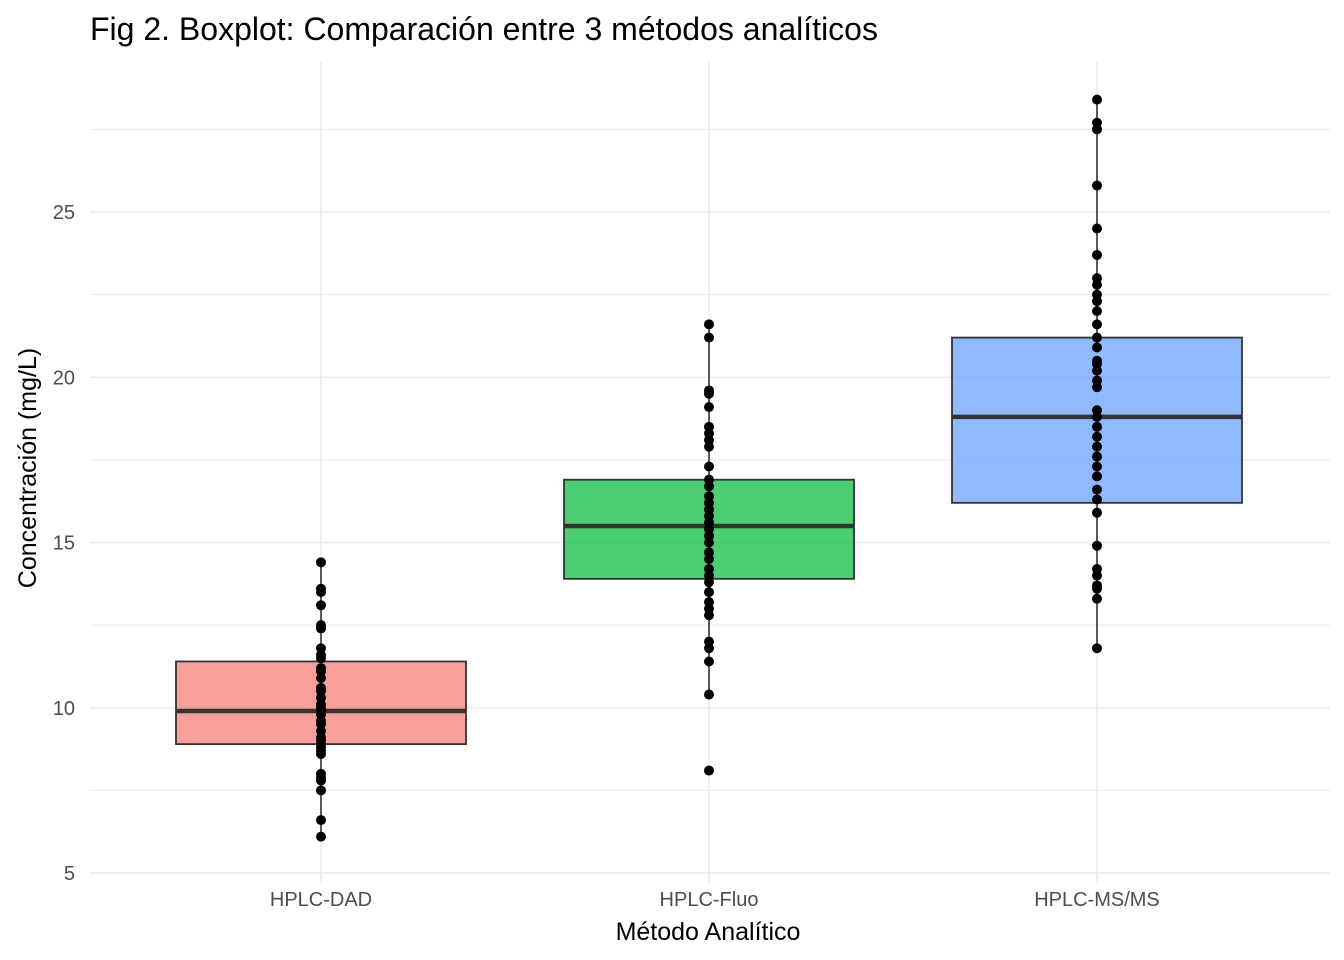  I want to click on y-tick-label: 5, so click(69, 874).